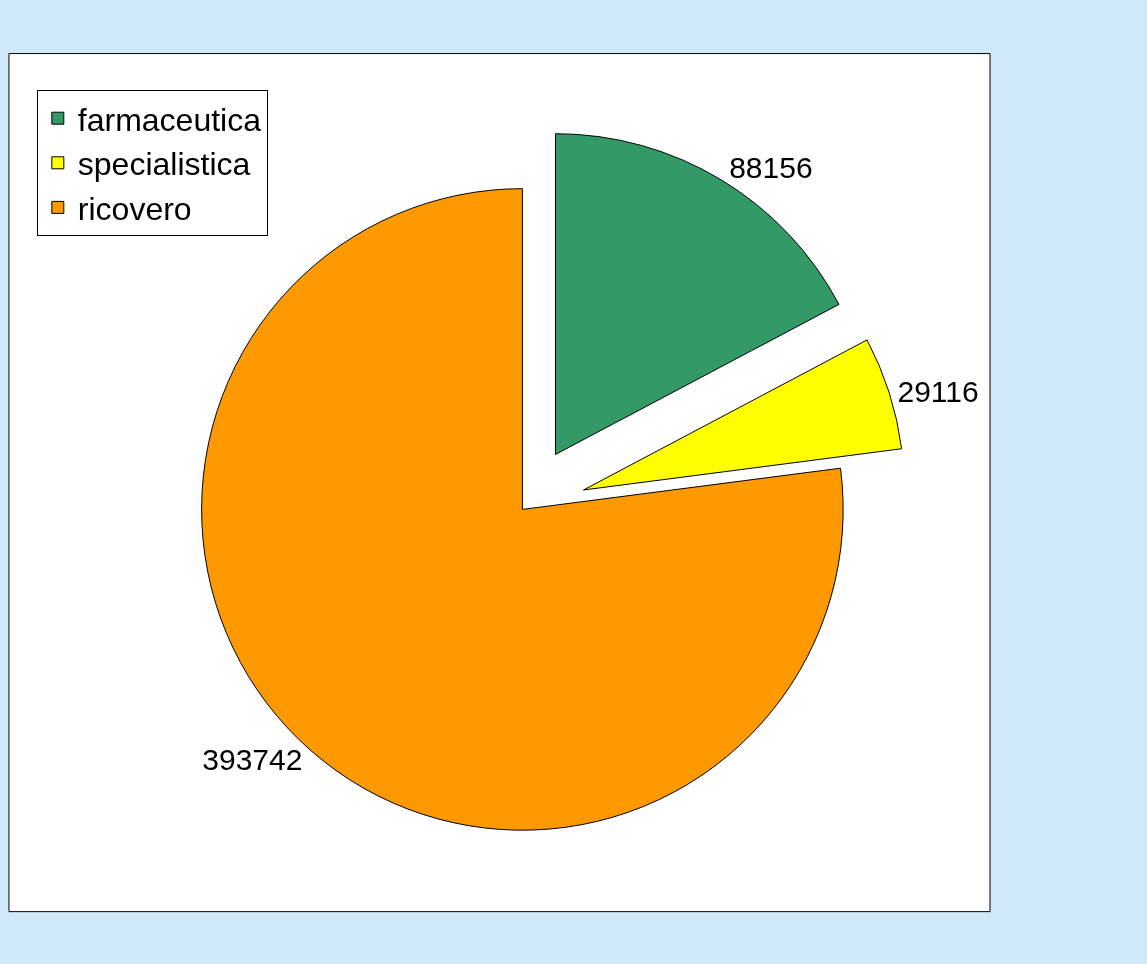 The image size is (1147, 964). I want to click on data-label: 29116, so click(938, 391).